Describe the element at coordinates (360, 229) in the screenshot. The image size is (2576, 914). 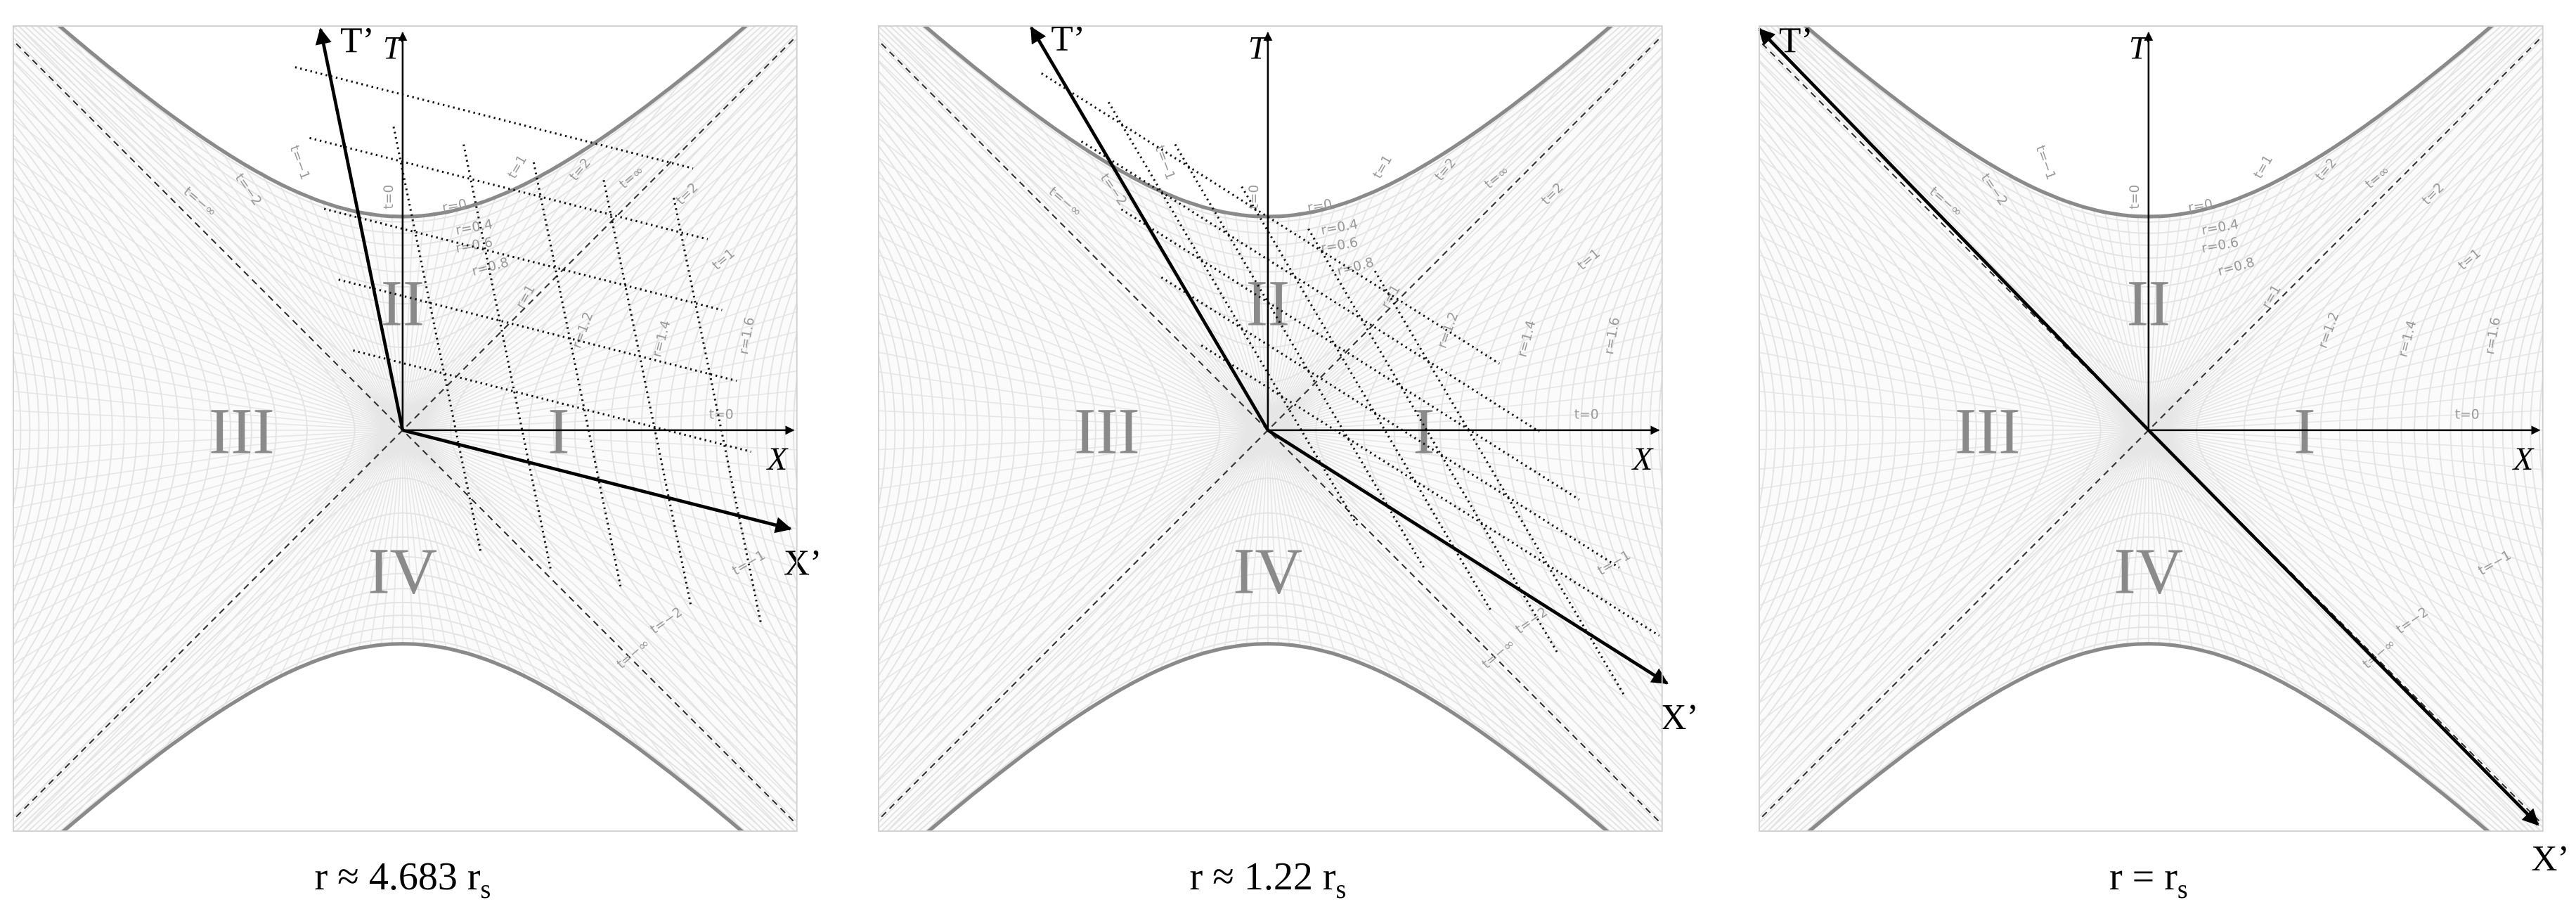
I see `t-prime-axis` at that location.